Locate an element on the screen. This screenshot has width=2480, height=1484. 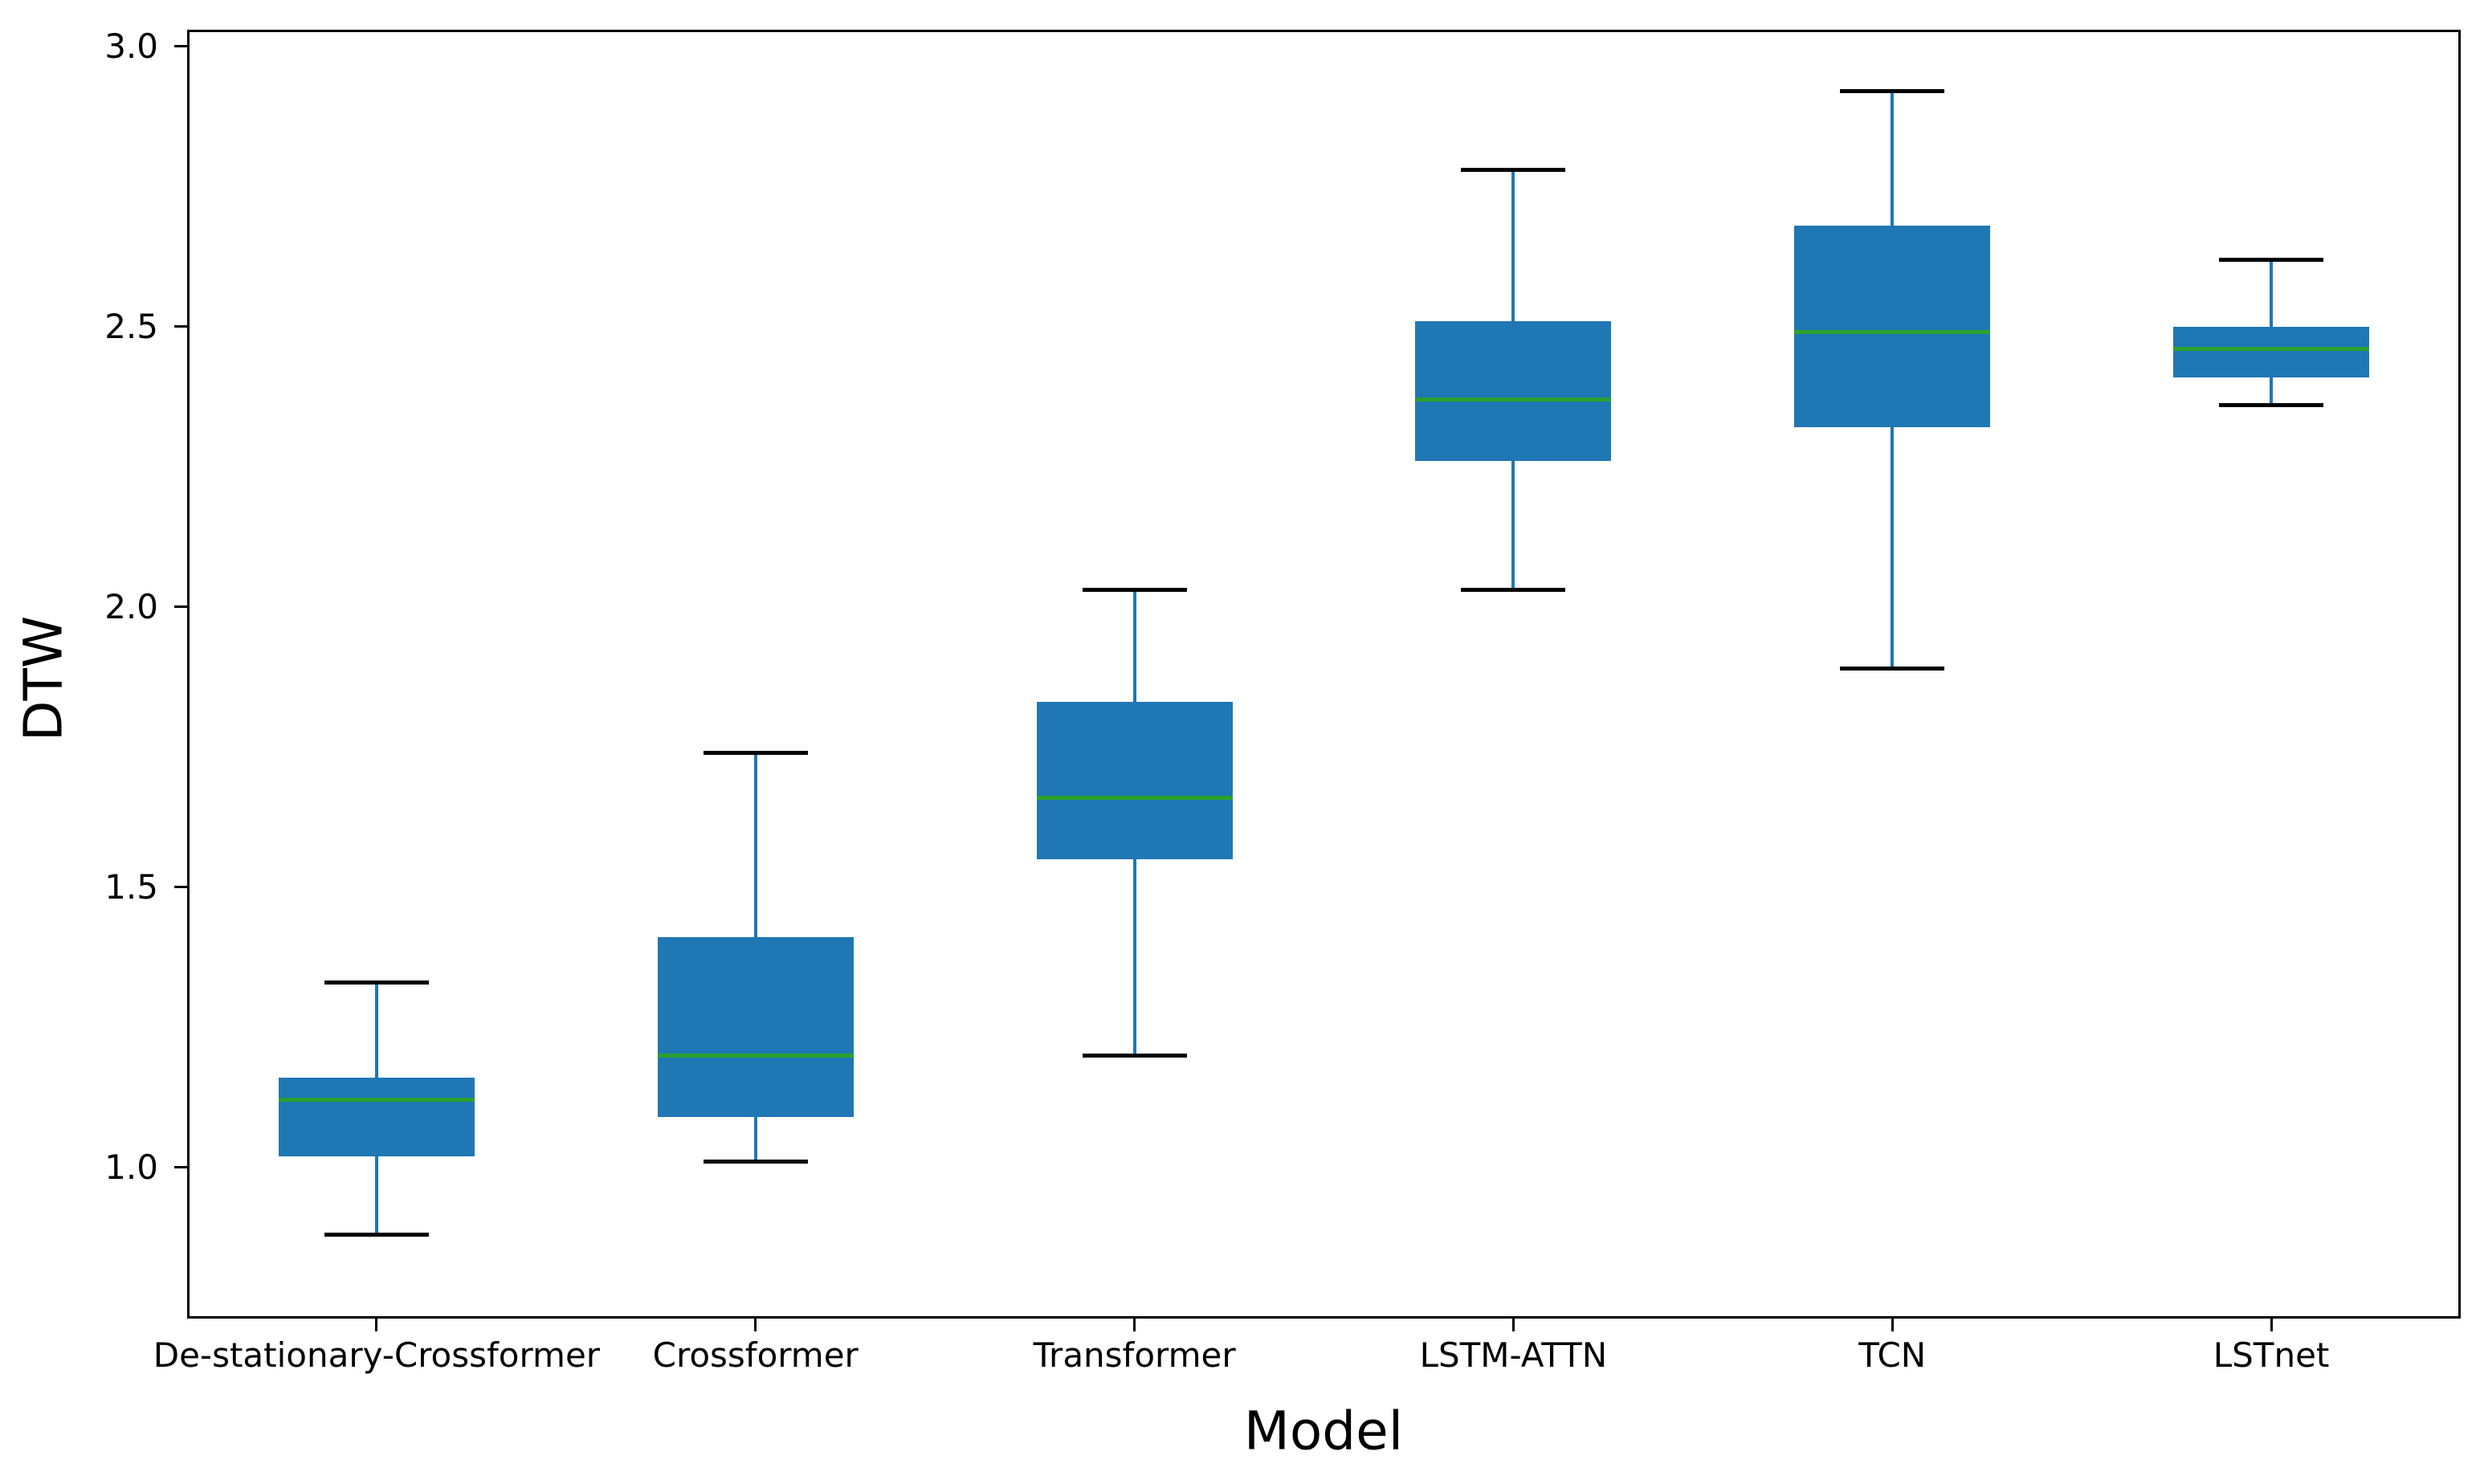
x-tick-label: De-stationary-Crossformer is located at coordinates (377, 1355).